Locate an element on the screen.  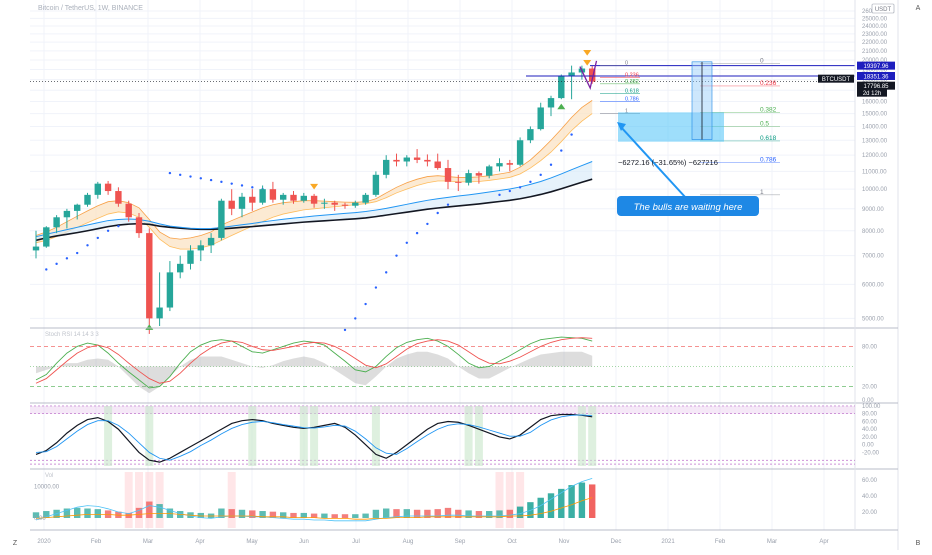
zoom-reset-button: Z is located at coordinates (15, 543).